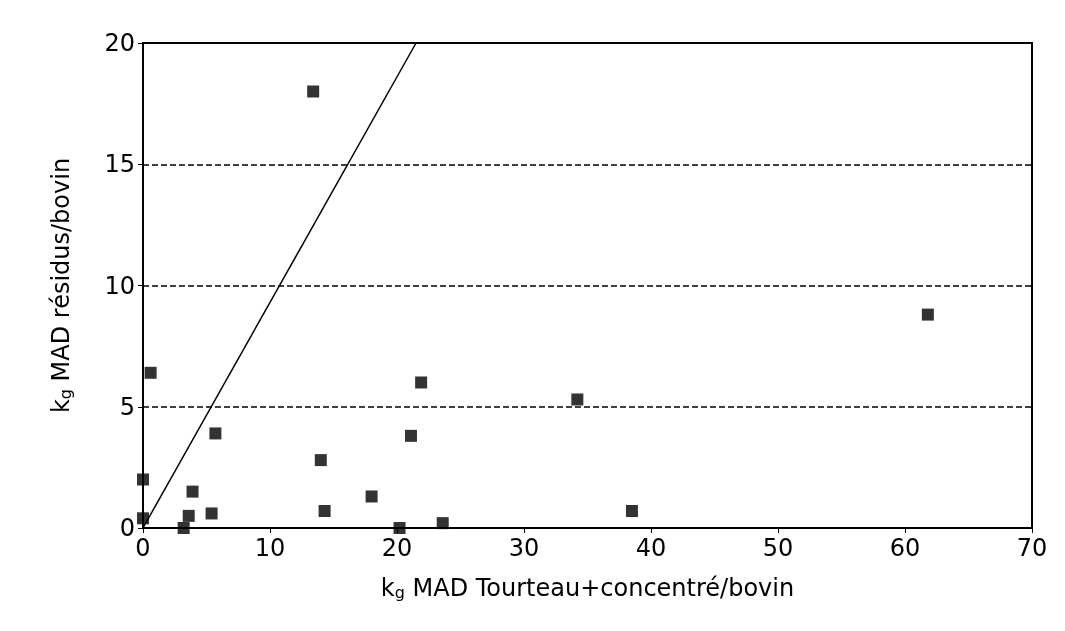 Image resolution: width=1065 pixels, height=631 pixels. I want to click on y-axis-title: kg MAD résidus/bovin, so click(61, 285).